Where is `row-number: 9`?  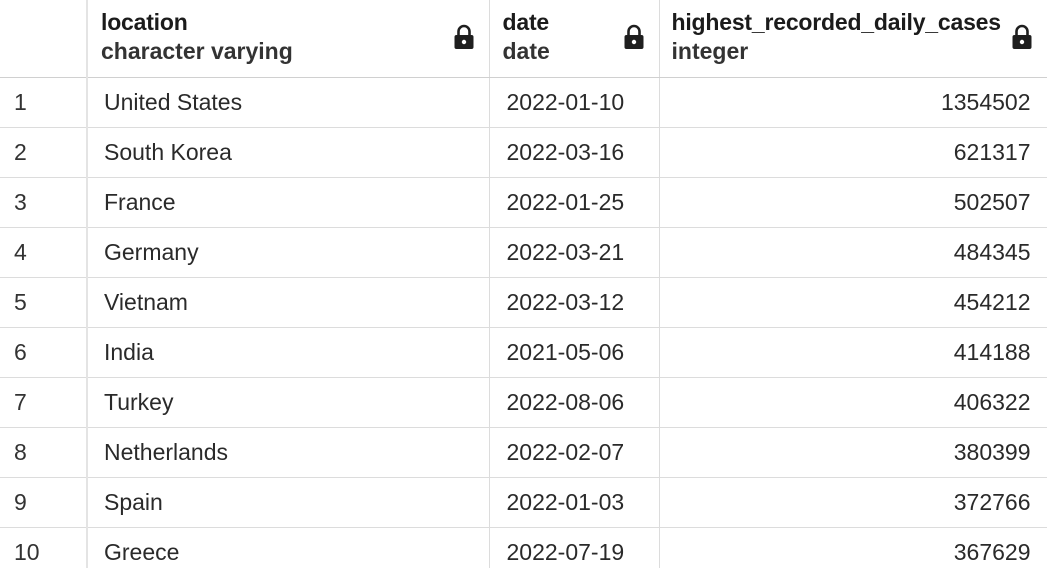
row-number: 9 is located at coordinates (44, 502).